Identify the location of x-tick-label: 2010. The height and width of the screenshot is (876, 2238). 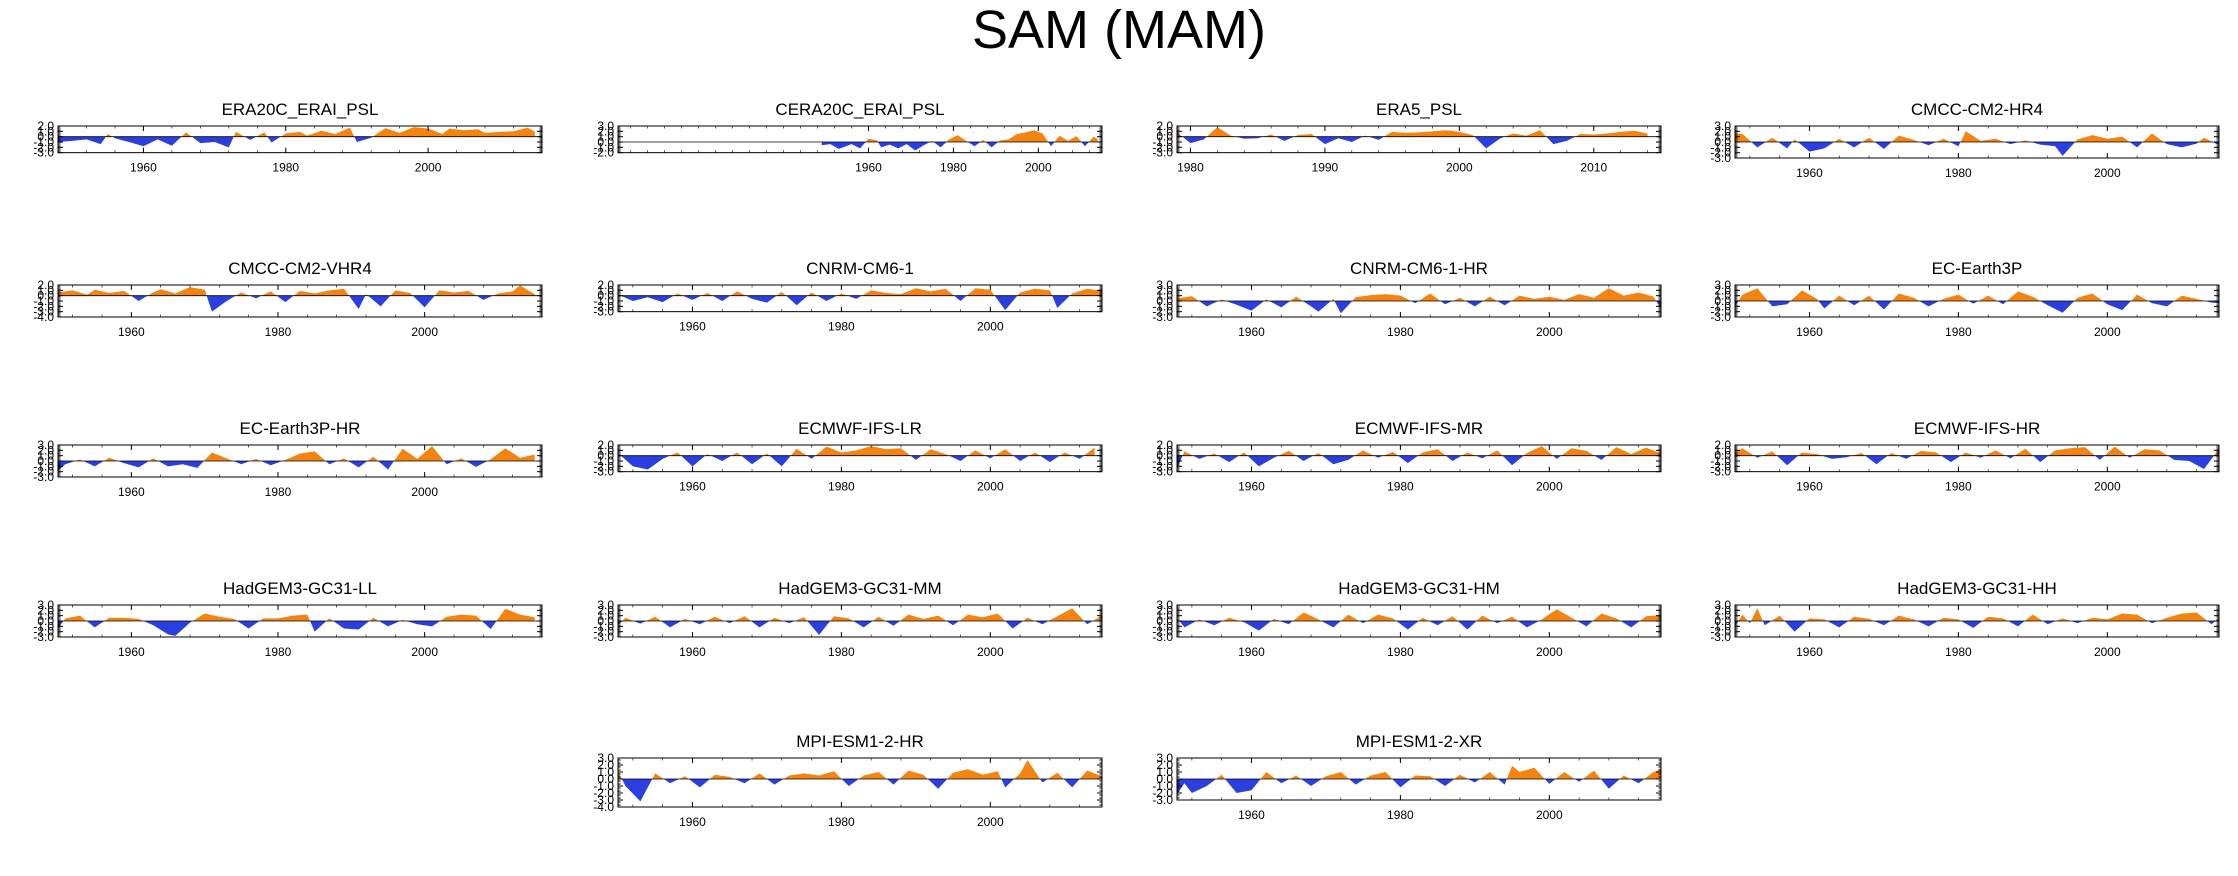
(1593, 168).